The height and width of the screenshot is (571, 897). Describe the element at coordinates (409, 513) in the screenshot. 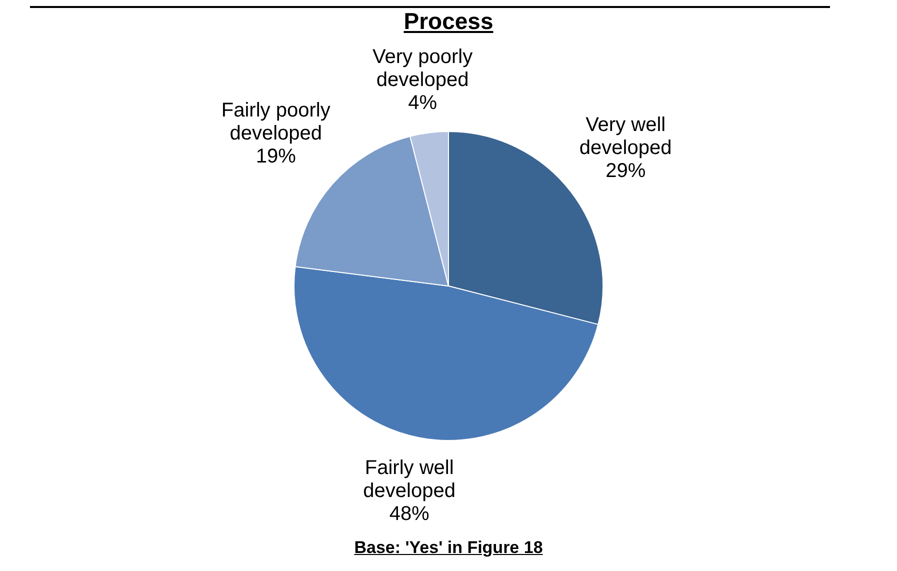

I see `data-label: 48%` at that location.